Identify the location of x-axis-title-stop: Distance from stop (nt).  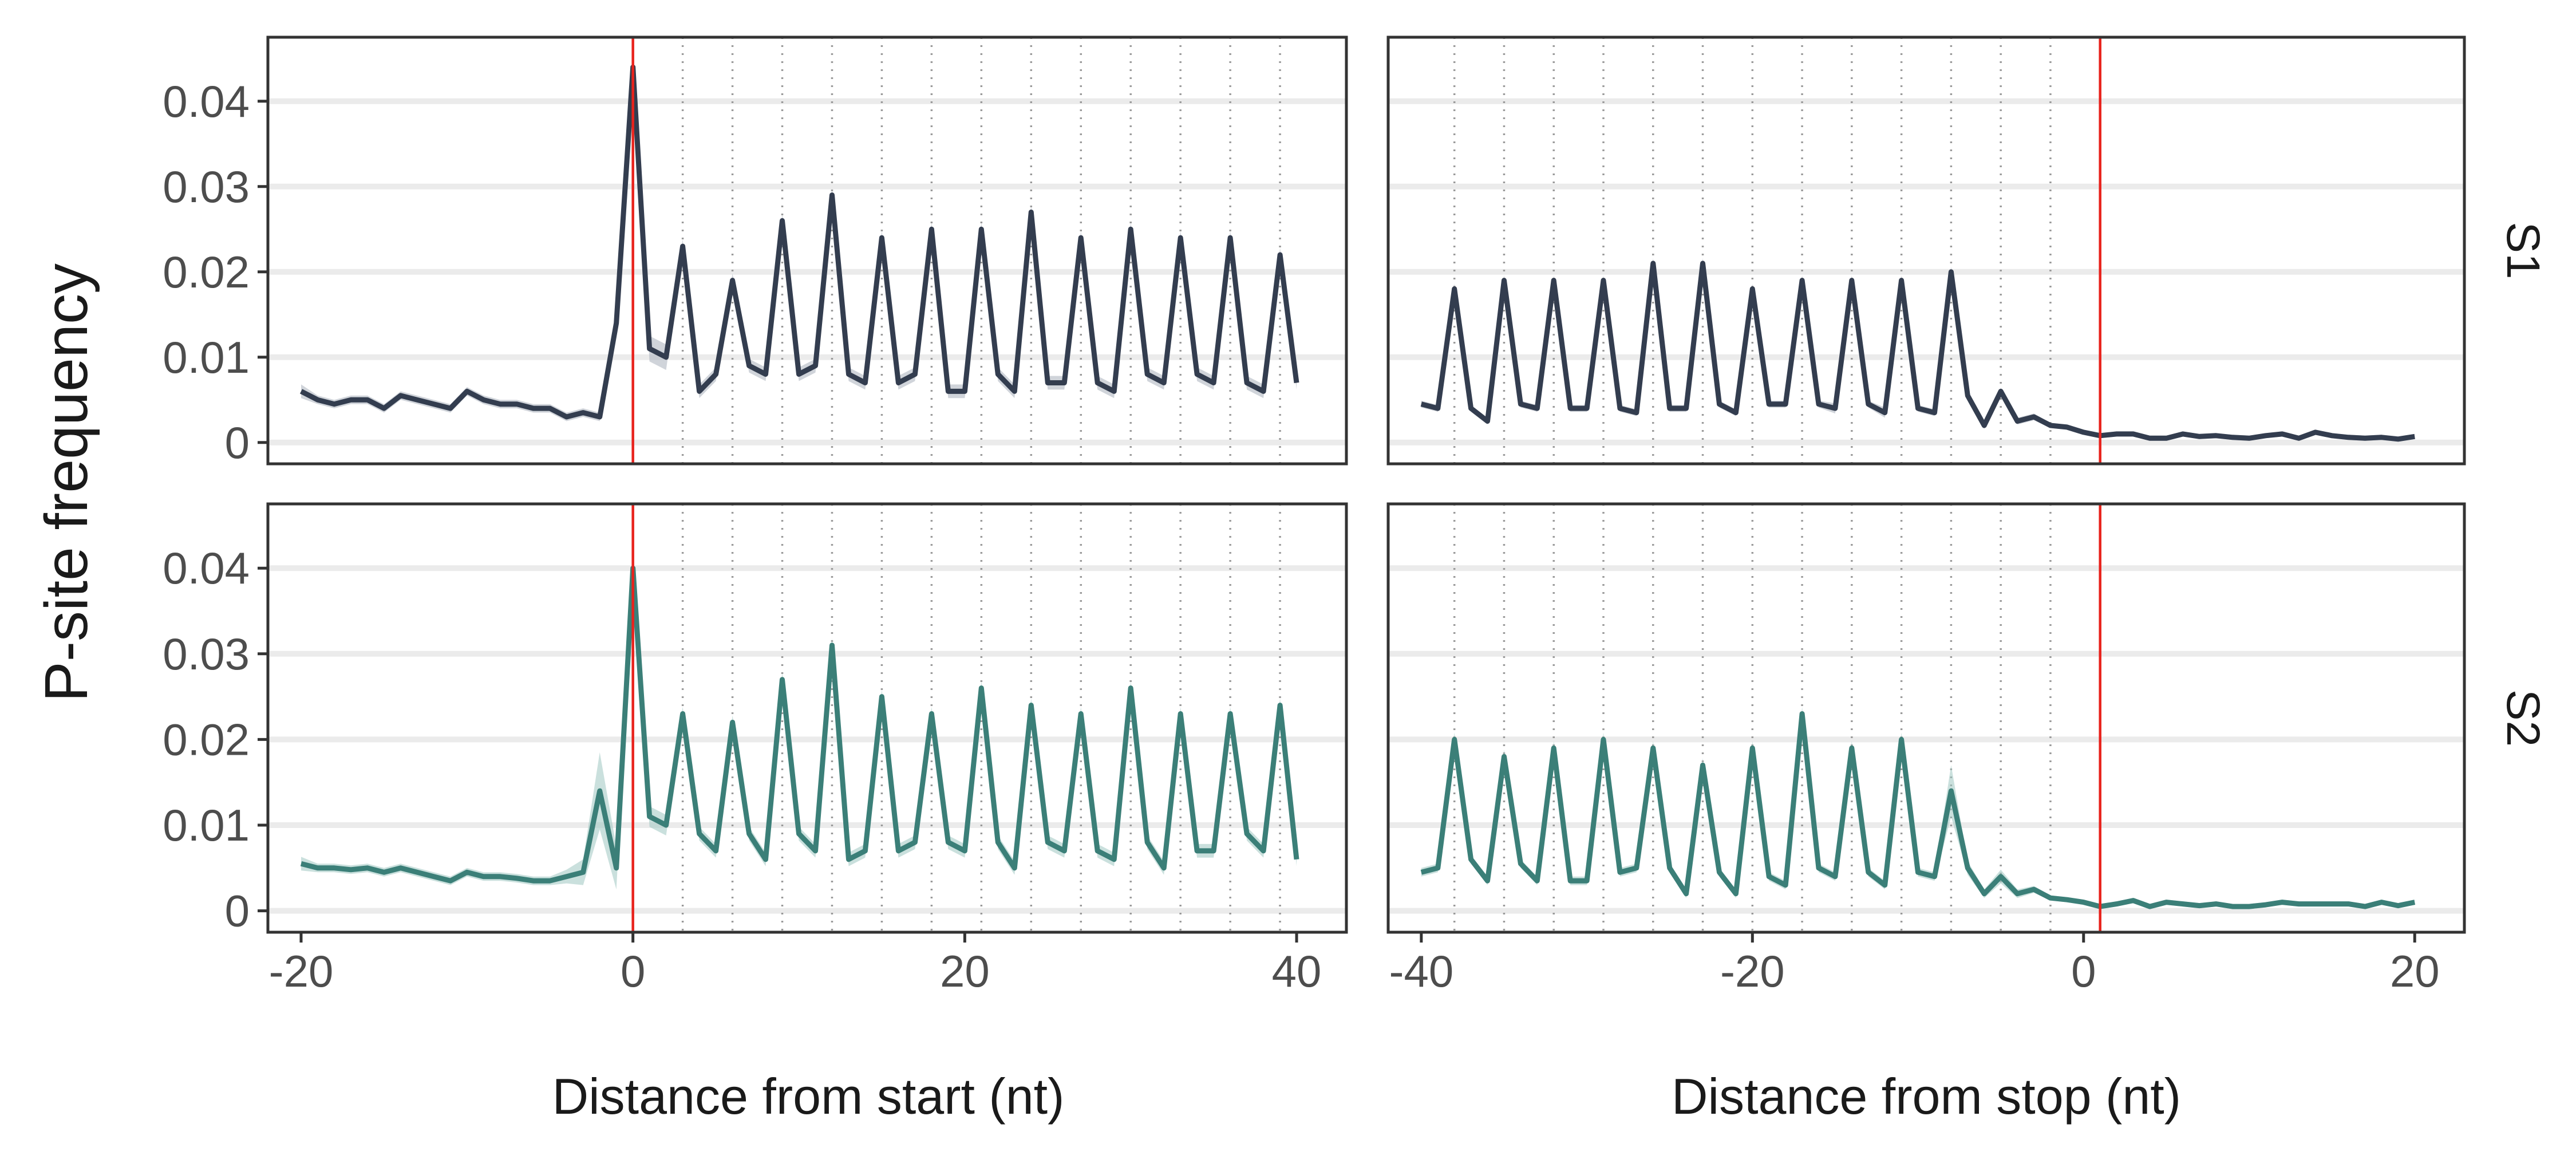
(1926, 1096).